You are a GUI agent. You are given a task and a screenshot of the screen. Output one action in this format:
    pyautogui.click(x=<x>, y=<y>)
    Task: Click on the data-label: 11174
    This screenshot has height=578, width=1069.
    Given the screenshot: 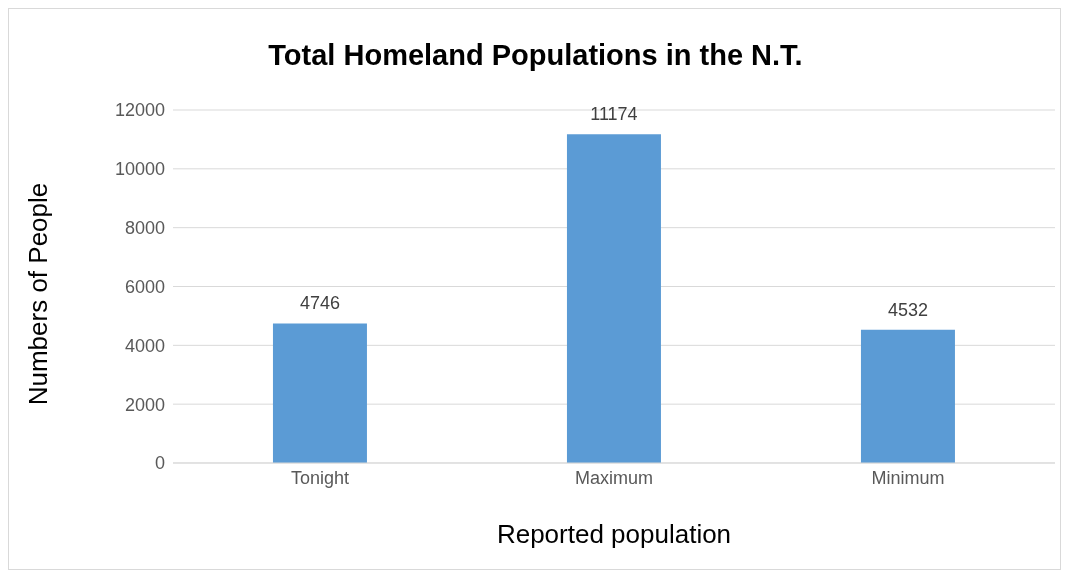 What is the action you would take?
    pyautogui.click(x=614, y=114)
    